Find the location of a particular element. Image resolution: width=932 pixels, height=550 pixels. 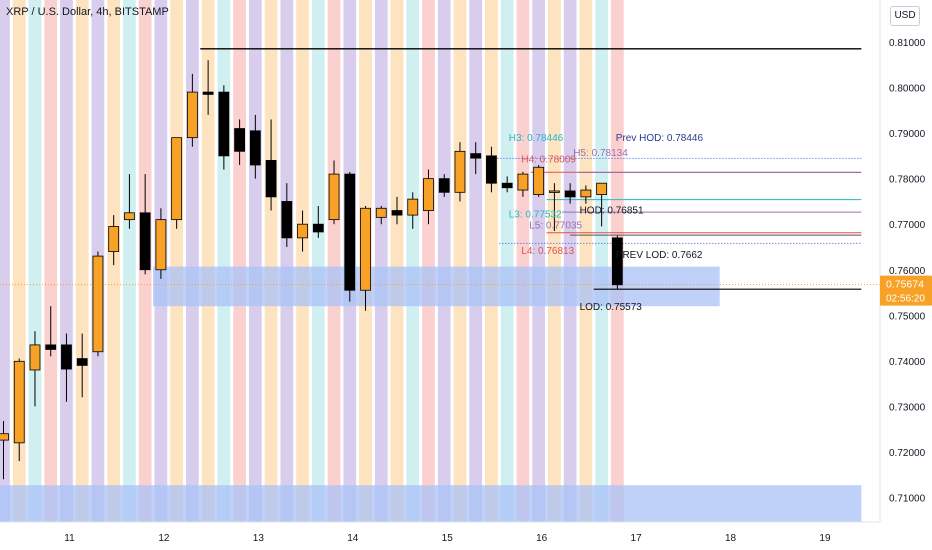

level-label: L4: 0.76813 is located at coordinates (547, 251).